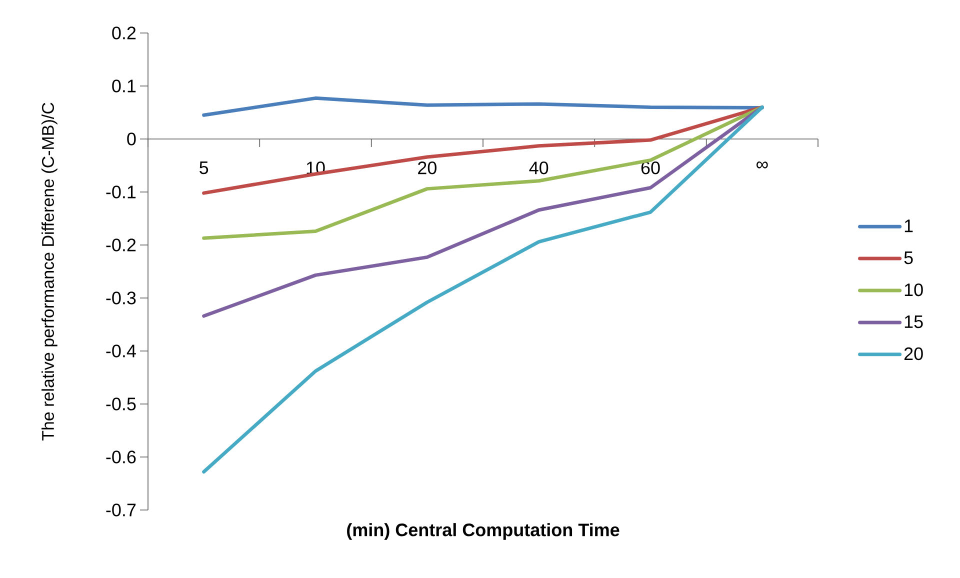 Image resolution: width=960 pixels, height=578 pixels. What do you see at coordinates (124, 33) in the screenshot?
I see `y-tick-label: 0.2` at bounding box center [124, 33].